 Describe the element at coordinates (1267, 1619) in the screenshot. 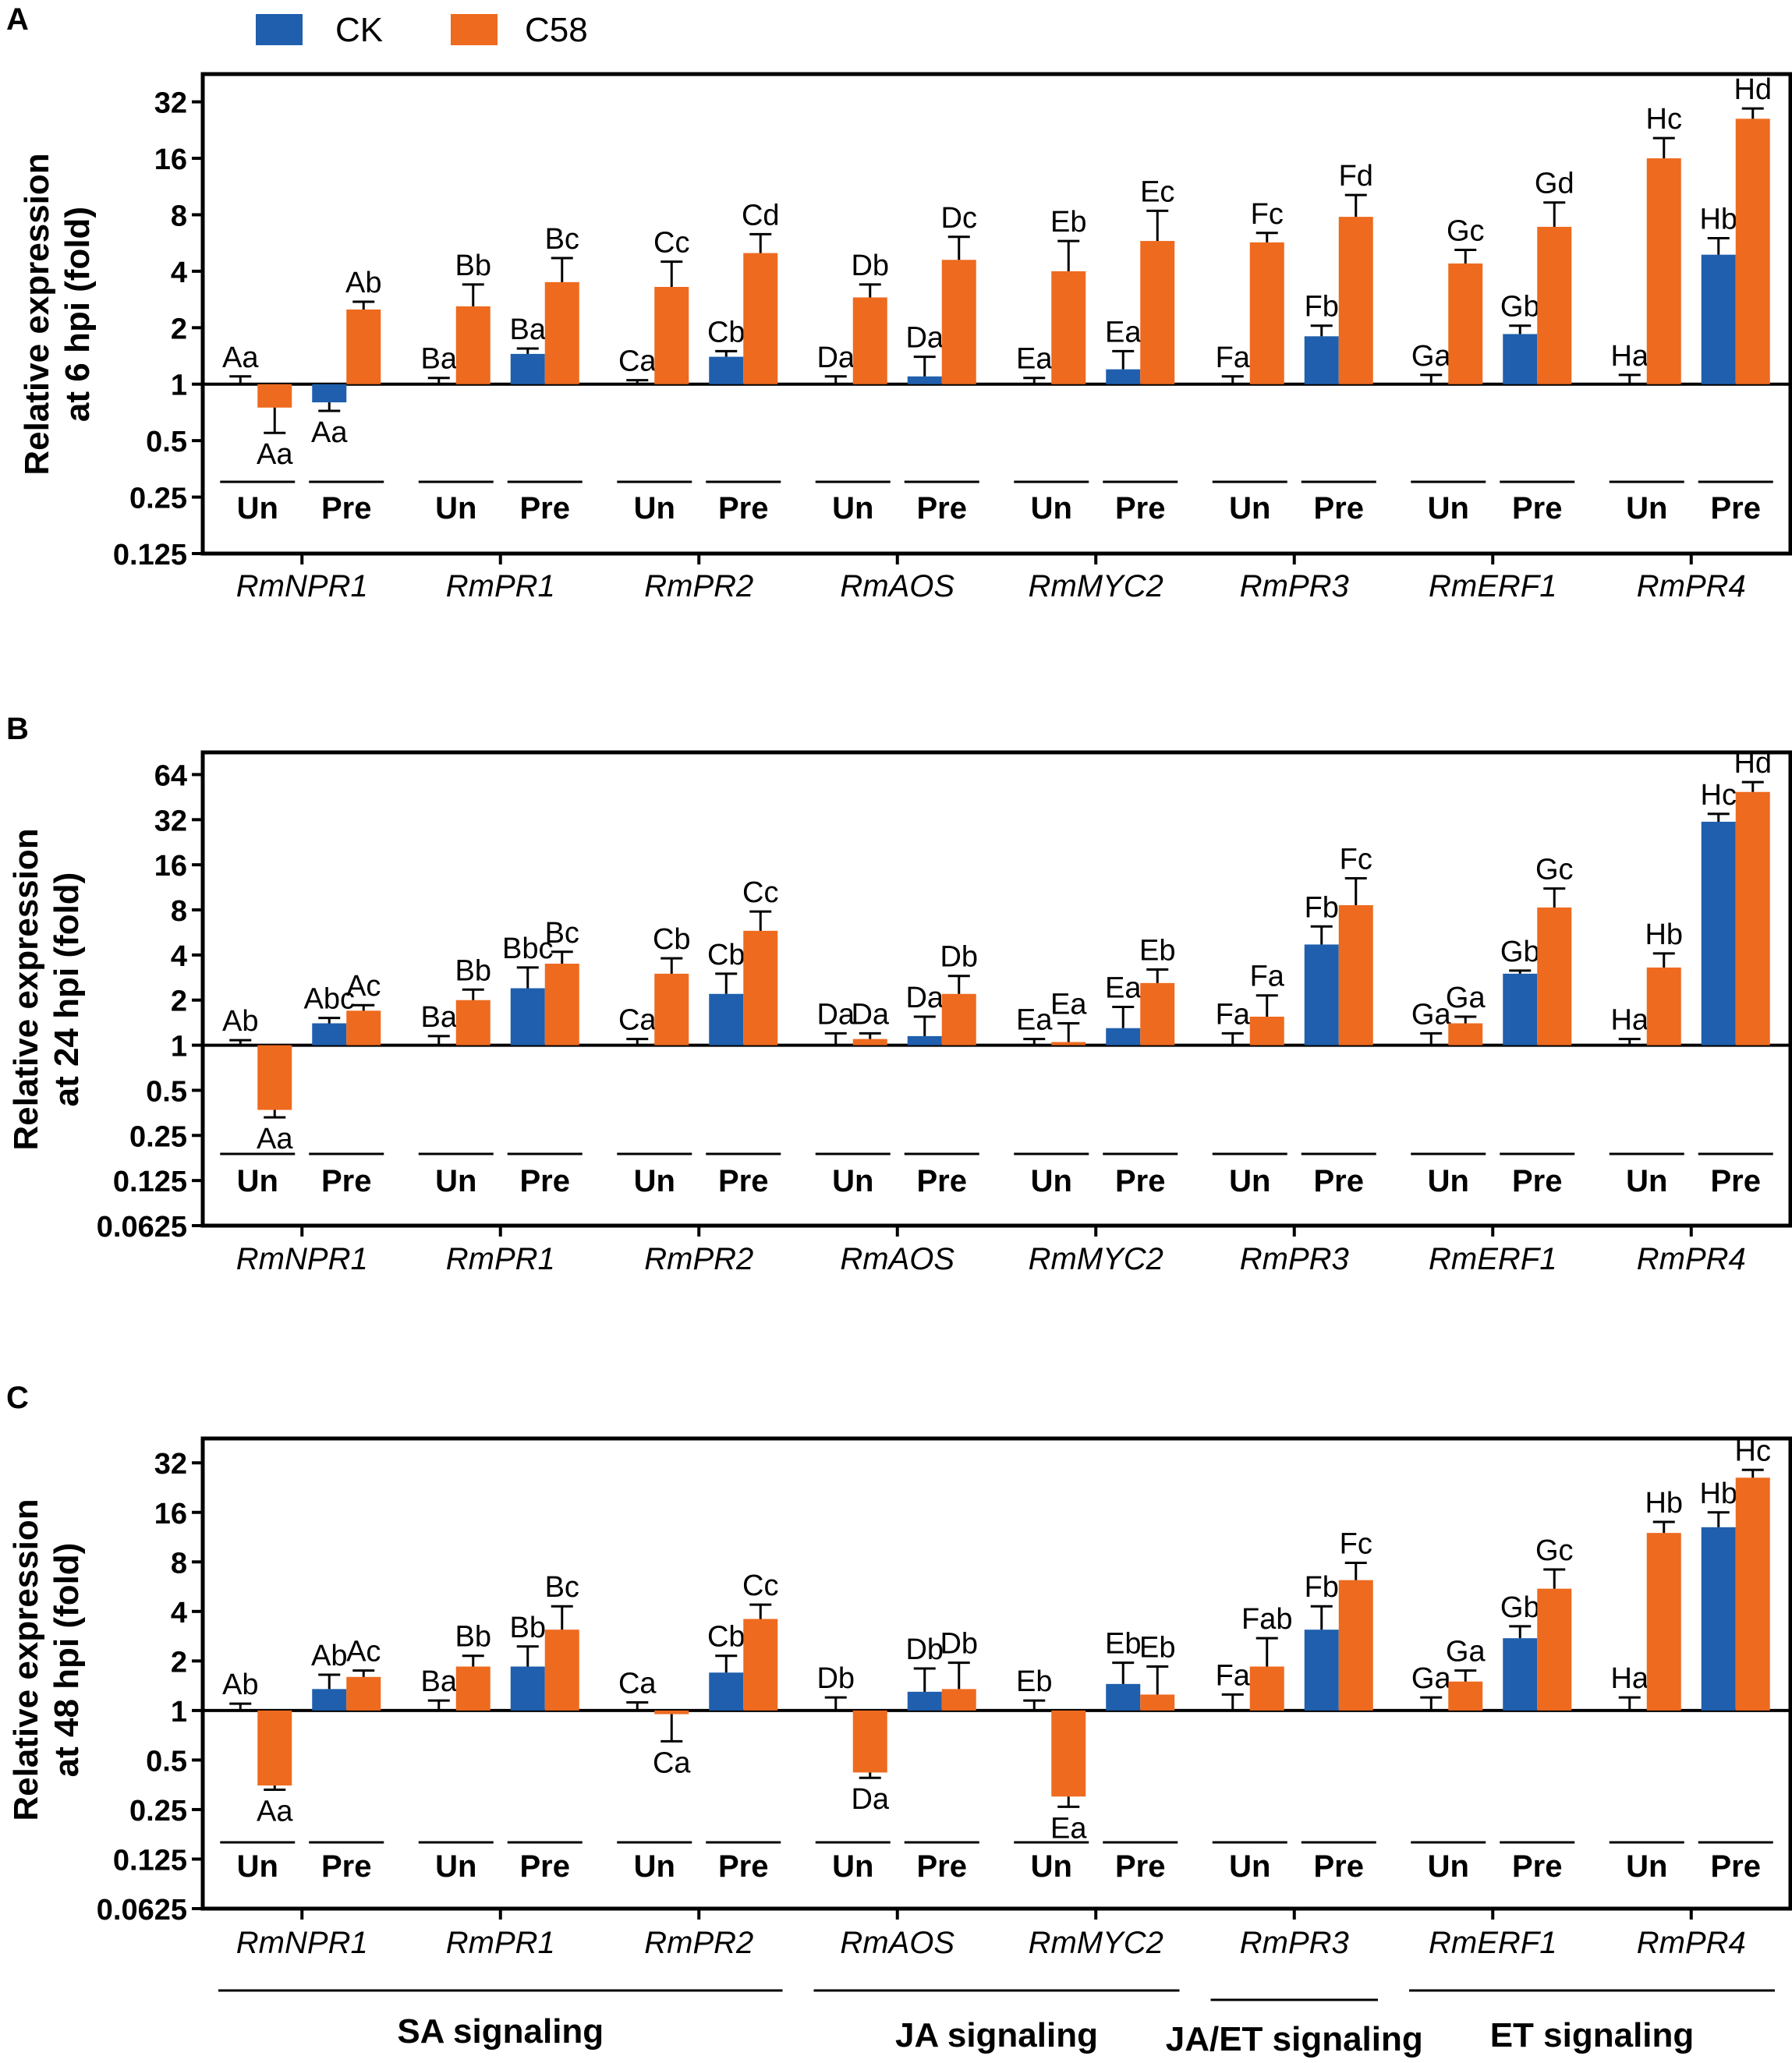

I see `panel-c-sig-label: Fab` at that location.